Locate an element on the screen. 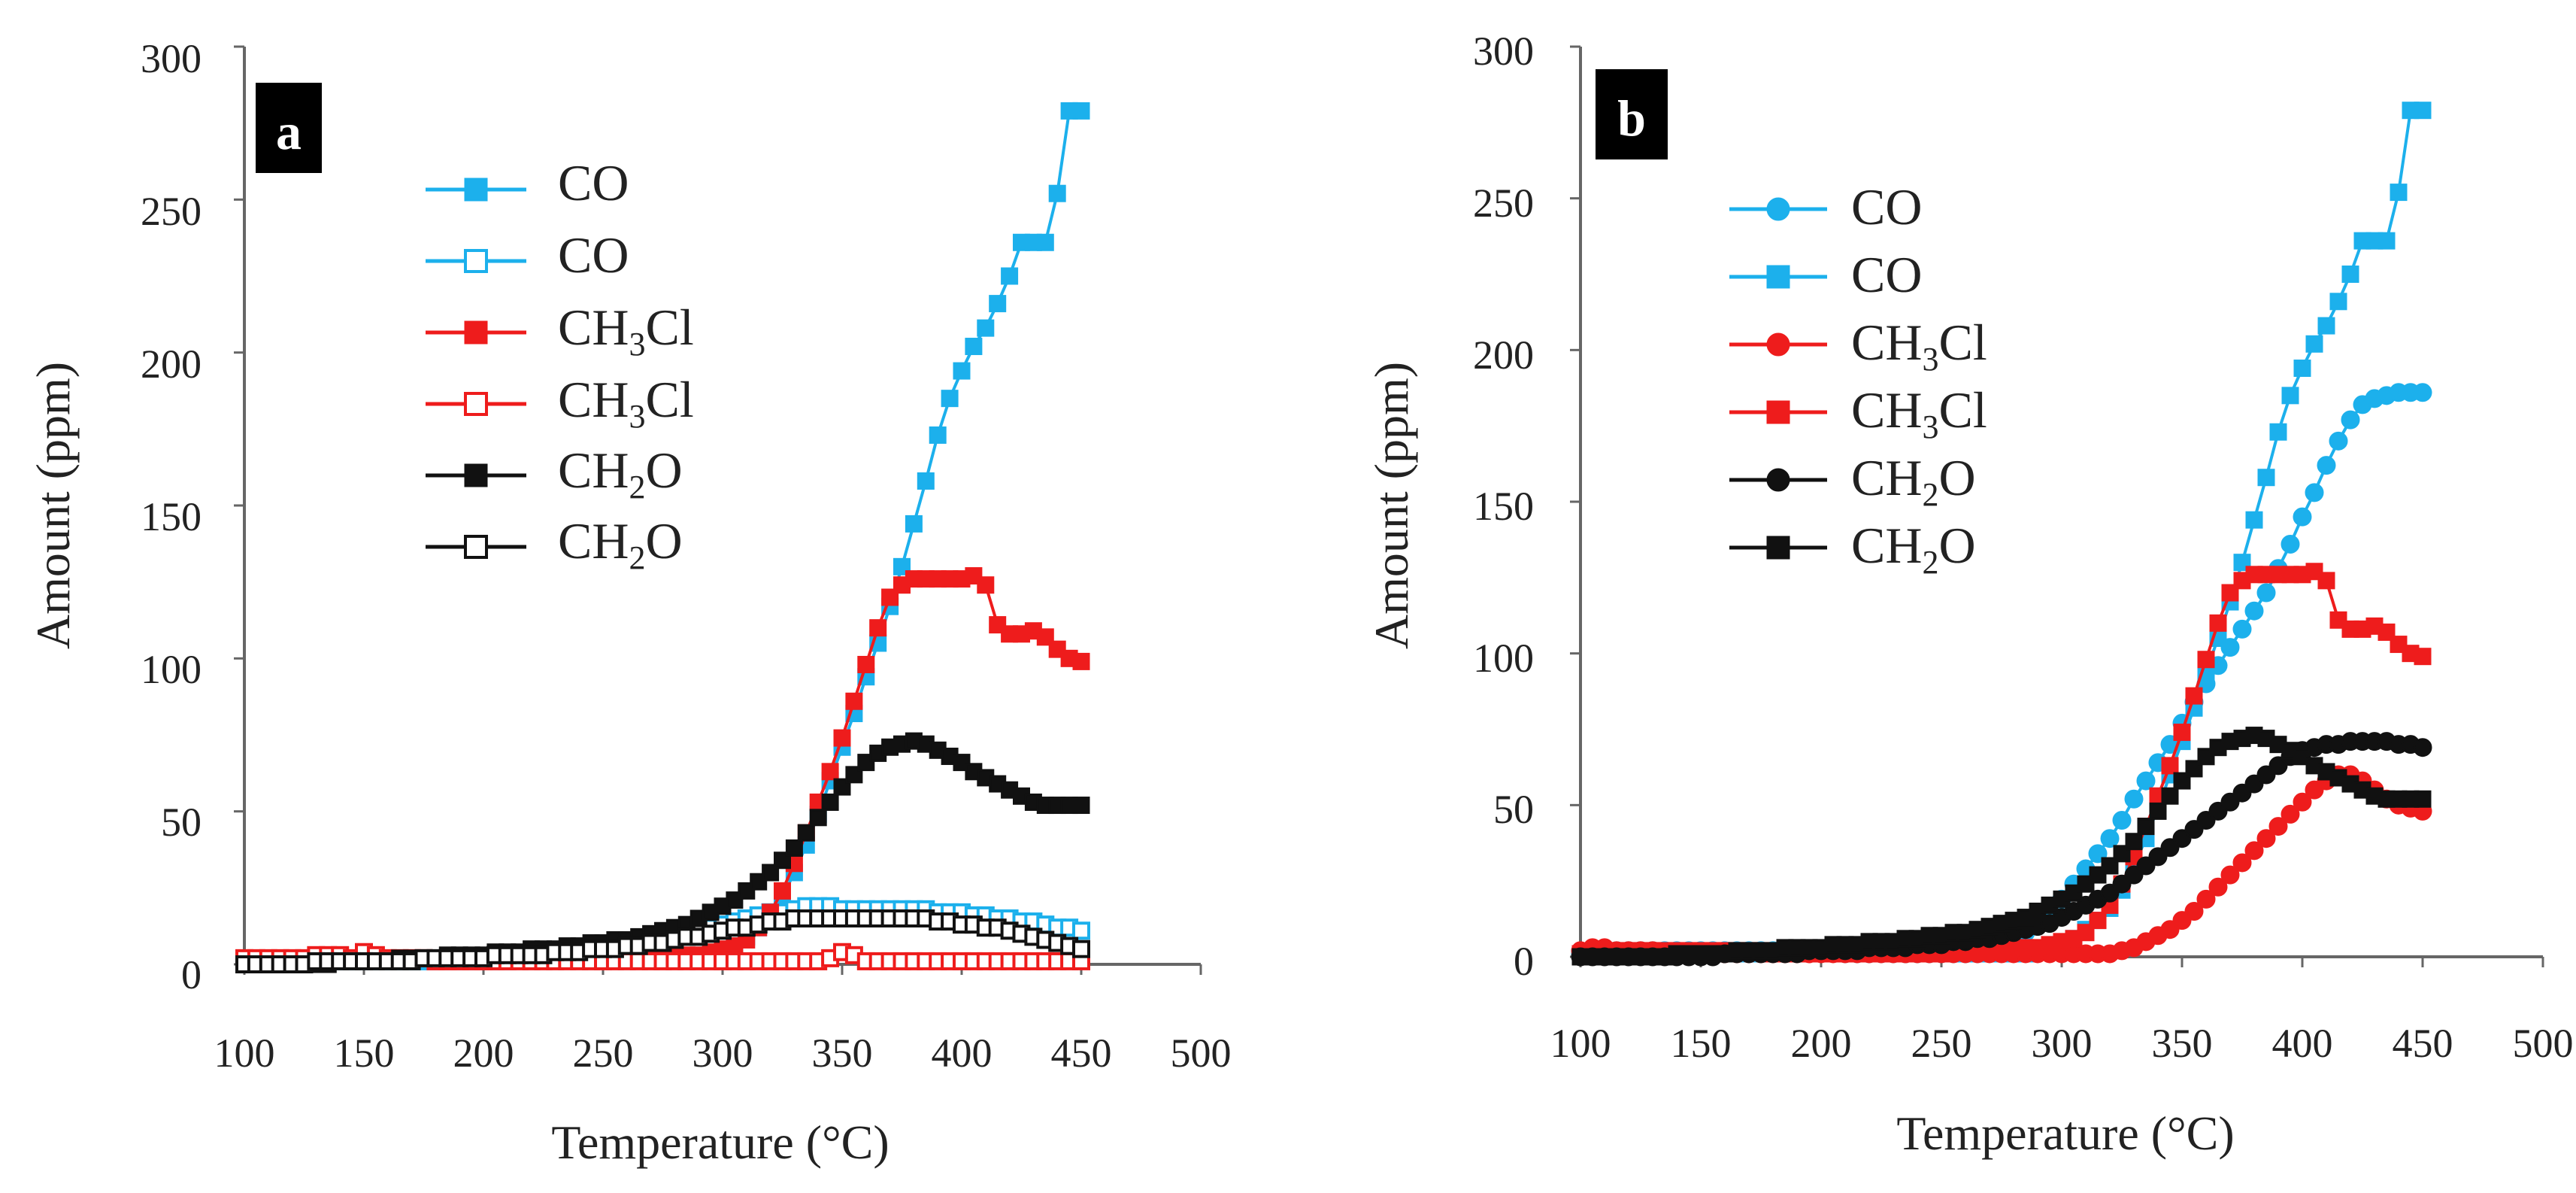 The height and width of the screenshot is (1193, 2576). panel-b-x-tick: 500 is located at coordinates (2543, 1043).